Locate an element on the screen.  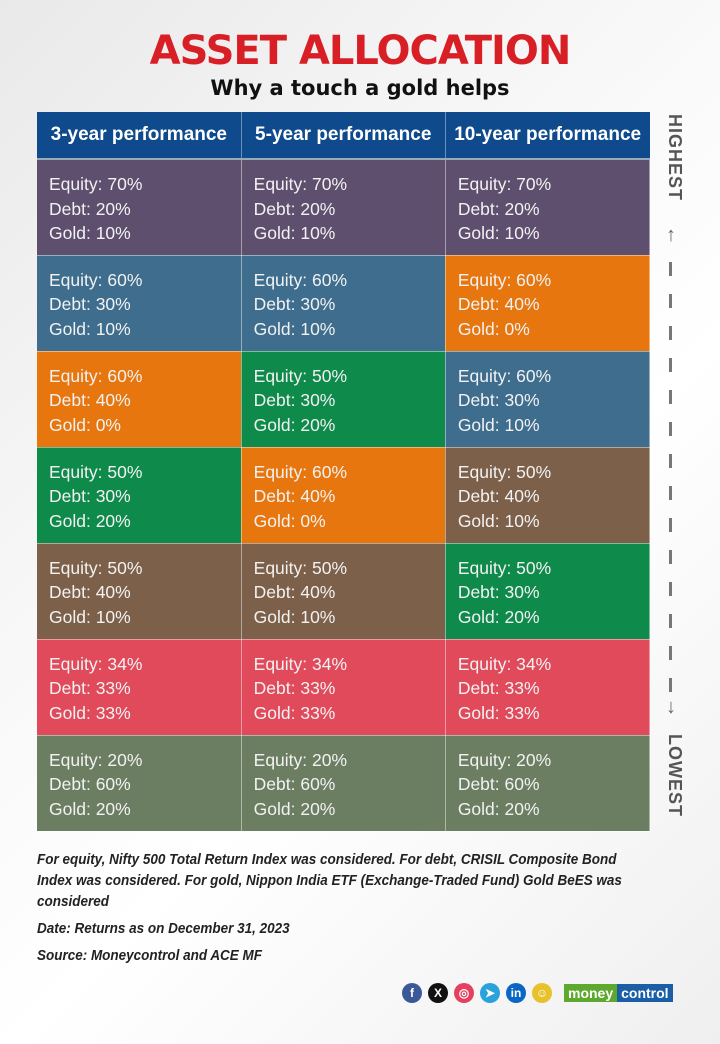
facebook-icon: f is located at coordinates (412, 993).